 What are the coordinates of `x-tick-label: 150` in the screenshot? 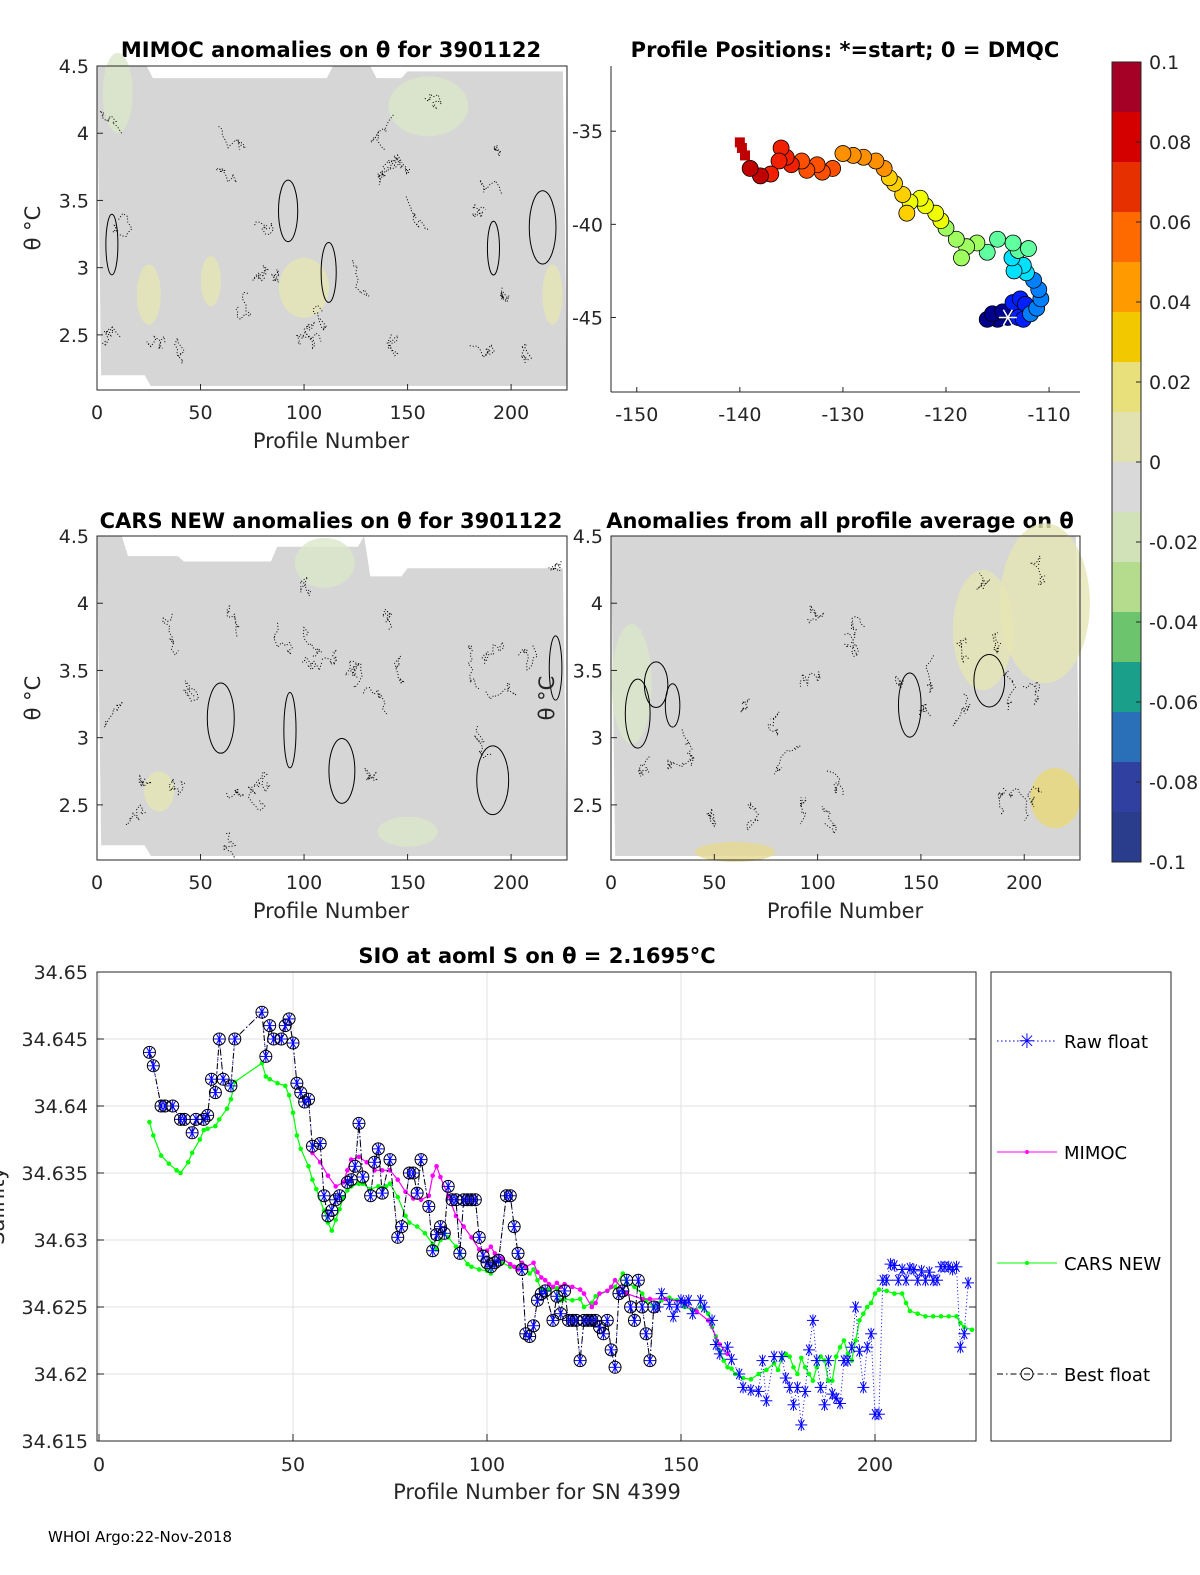 It's located at (407, 413).